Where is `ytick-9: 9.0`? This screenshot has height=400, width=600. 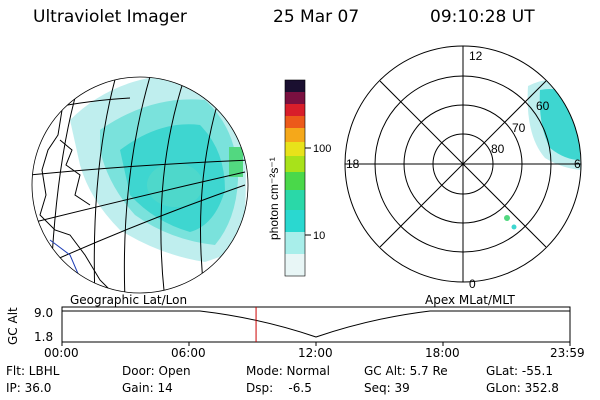 ytick-9: 9.0 is located at coordinates (44, 313).